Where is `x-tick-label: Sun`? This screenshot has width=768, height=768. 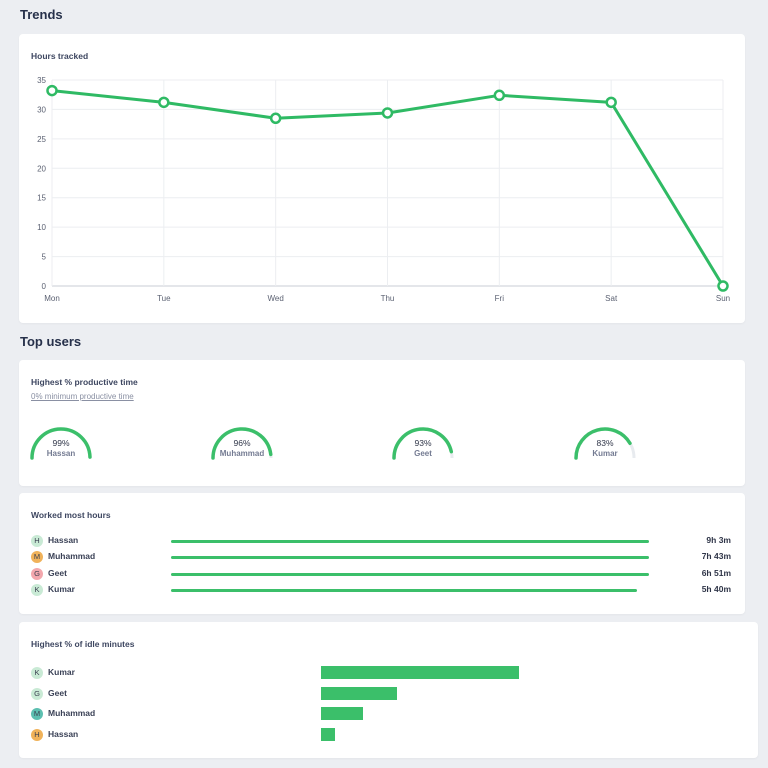 x-tick-label: Sun is located at coordinates (723, 298).